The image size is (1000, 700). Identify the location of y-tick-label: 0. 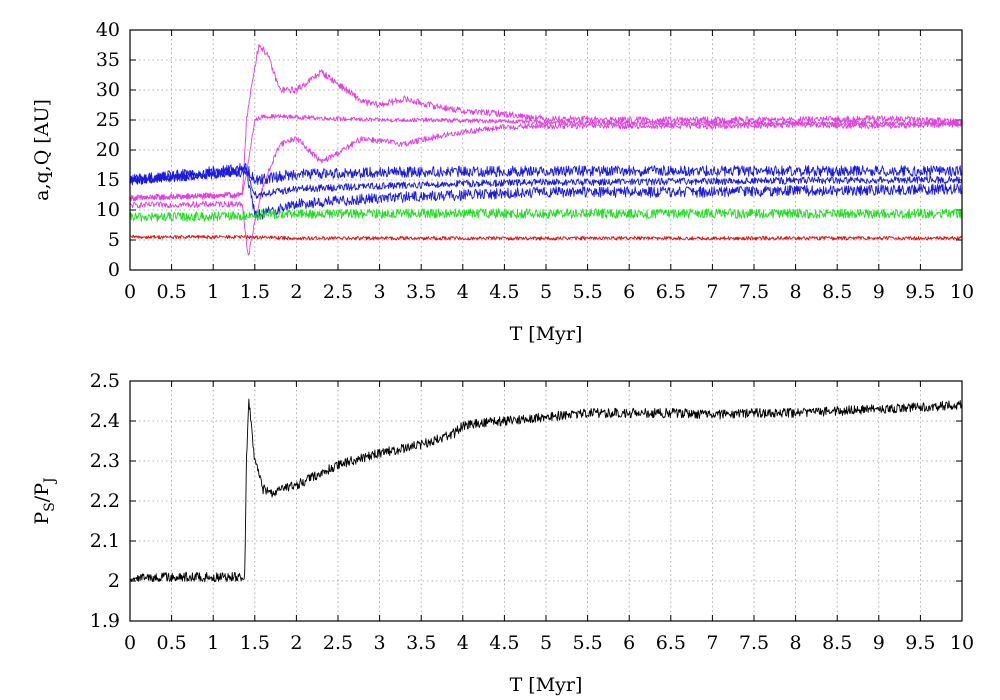
(114, 270).